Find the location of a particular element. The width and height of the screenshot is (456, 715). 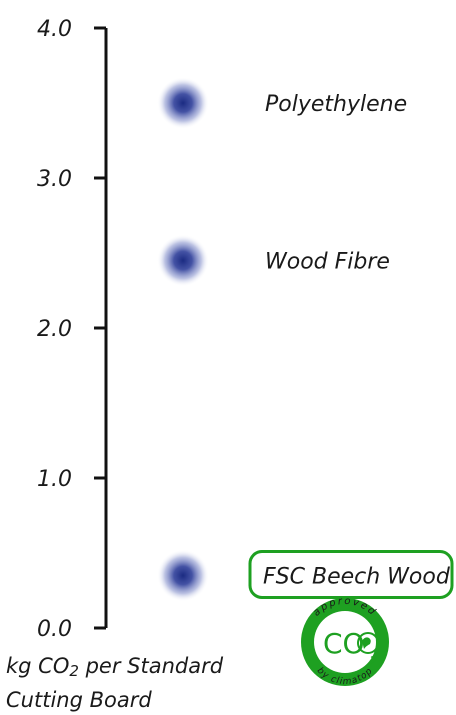

y-tick-label: 4.0 is located at coordinates (54, 29).